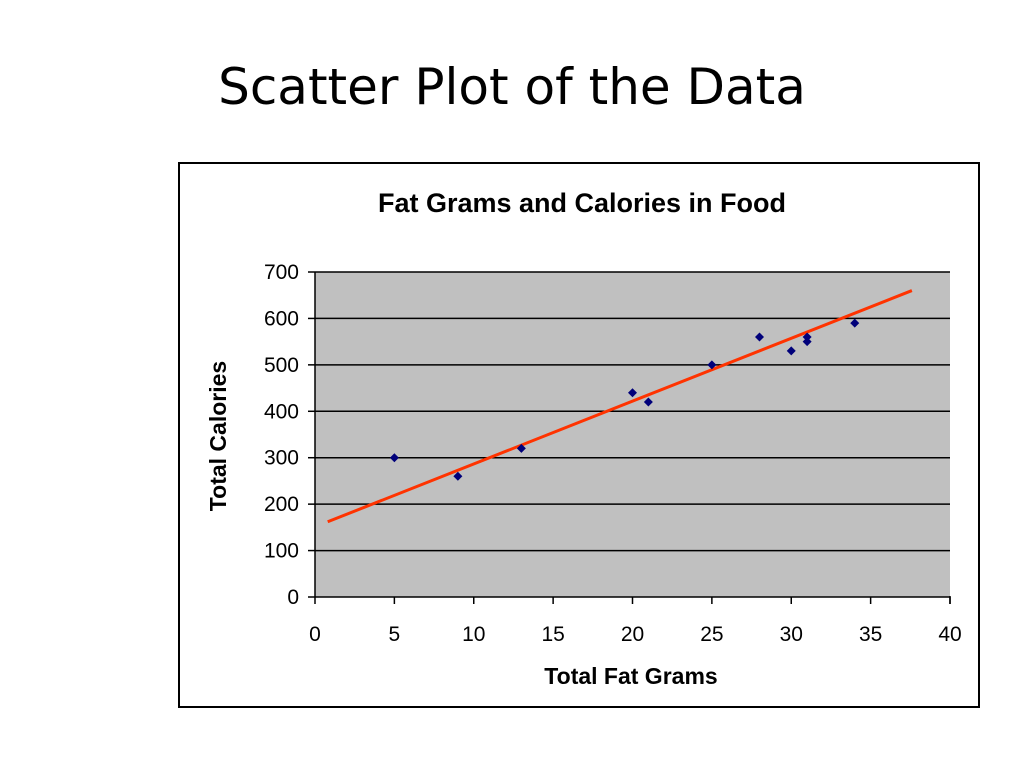 The image size is (1024, 768). I want to click on y-tick-labels: 0 100 200 300 400 500 600 700, so click(281, 435).